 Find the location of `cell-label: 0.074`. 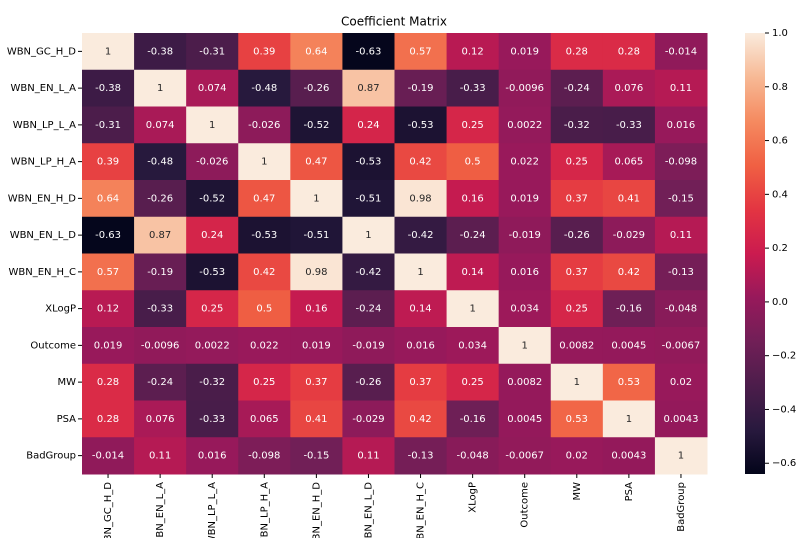

cell-label: 0.074 is located at coordinates (160, 125).